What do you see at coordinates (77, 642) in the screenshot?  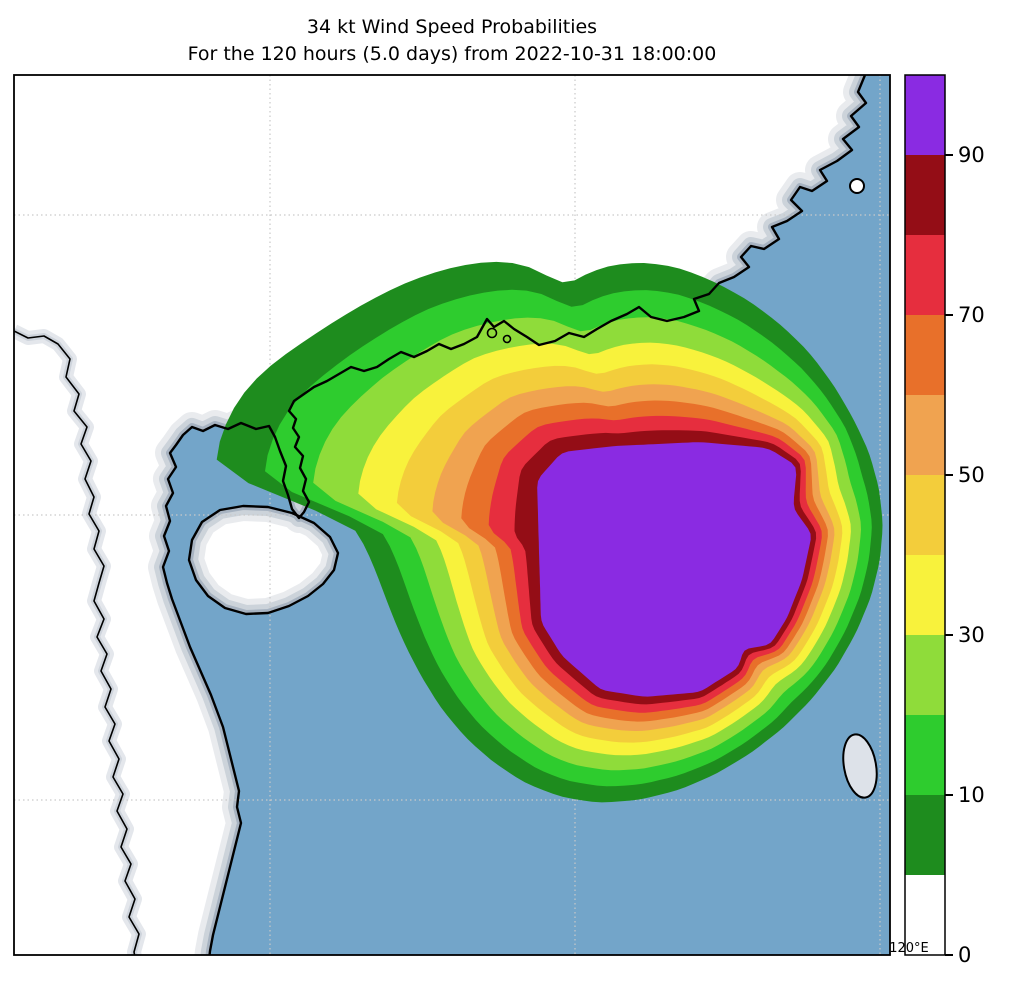 I see `border-line` at bounding box center [77, 642].